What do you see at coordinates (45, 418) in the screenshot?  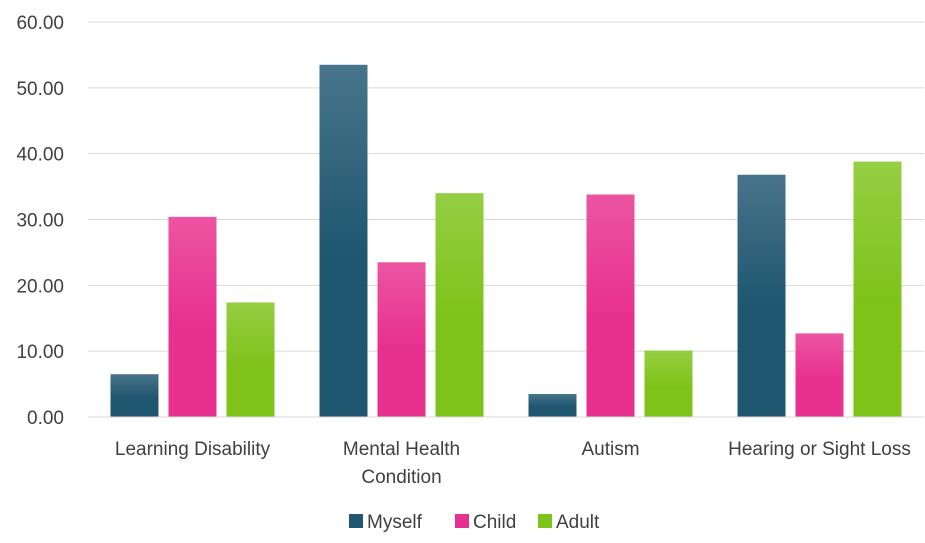 I see `y-tick-label: 0.00` at bounding box center [45, 418].